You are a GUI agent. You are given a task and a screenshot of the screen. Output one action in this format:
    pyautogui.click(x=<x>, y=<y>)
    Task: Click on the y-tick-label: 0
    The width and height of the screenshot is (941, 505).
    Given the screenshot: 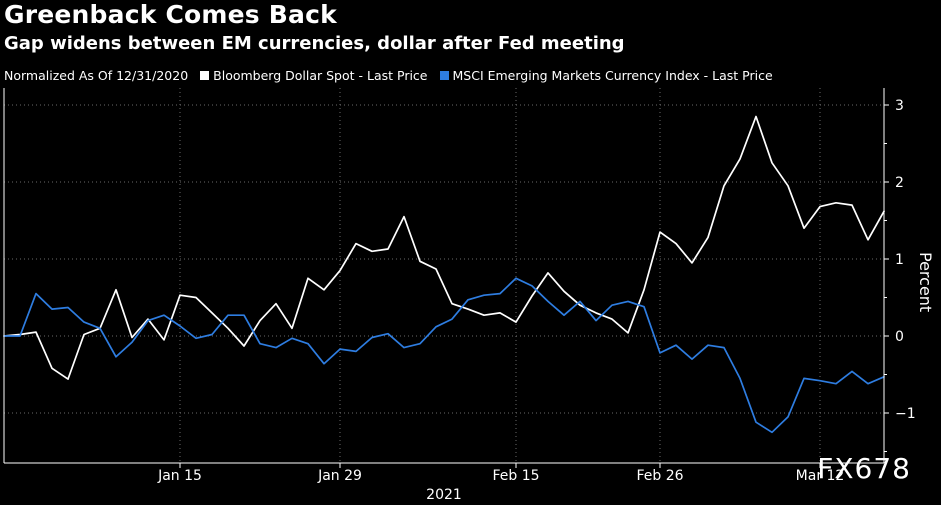 What is the action you would take?
    pyautogui.click(x=899, y=337)
    